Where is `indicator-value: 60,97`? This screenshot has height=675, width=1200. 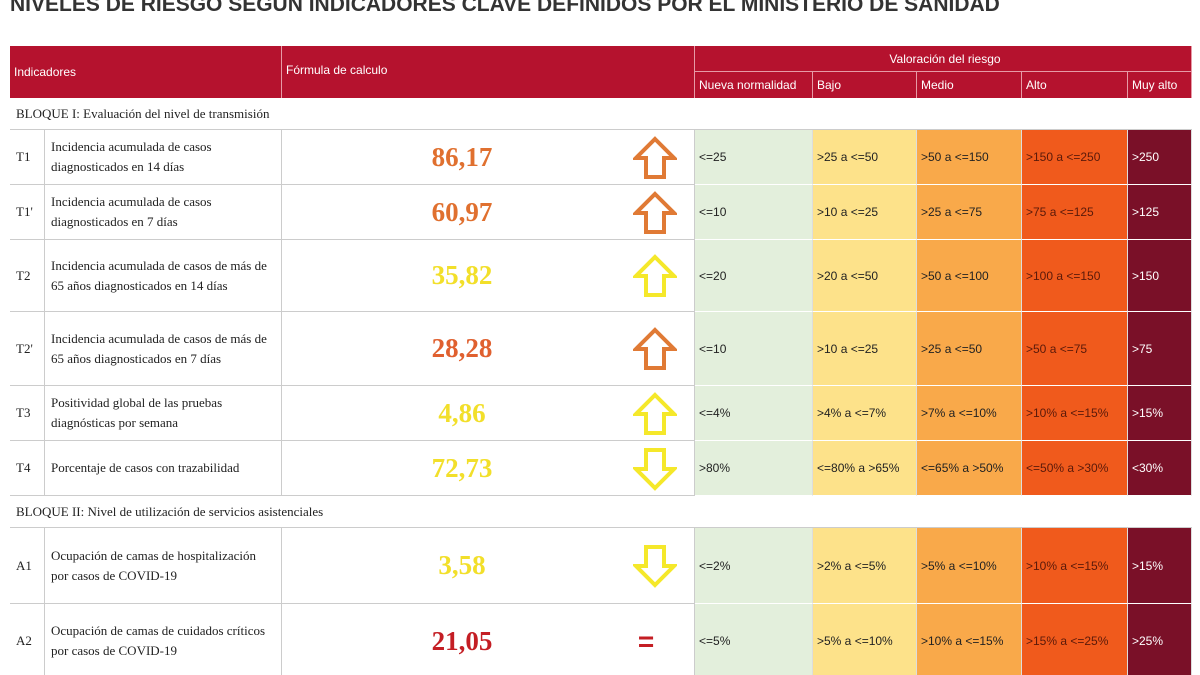 indicator-value: 60,97 is located at coordinates (462, 212).